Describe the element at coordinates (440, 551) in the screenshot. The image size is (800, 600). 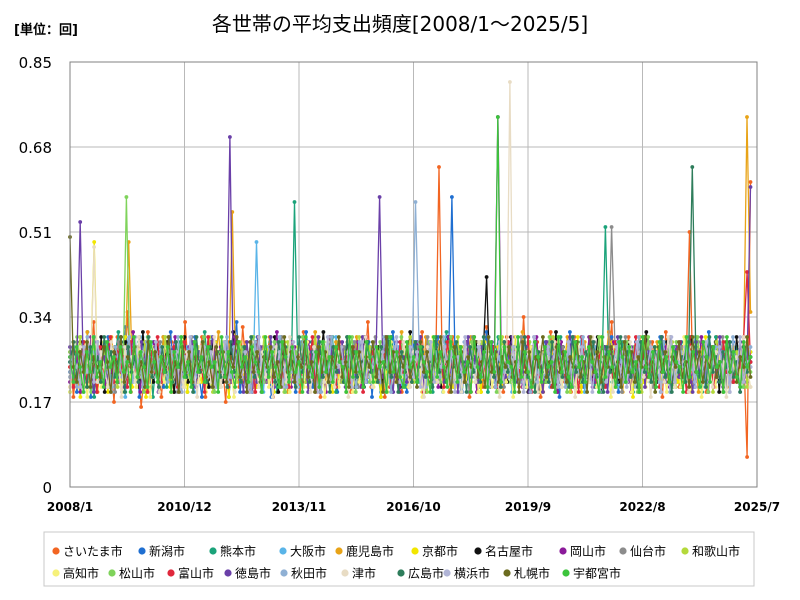
I see `legend-label: 京都市` at that location.